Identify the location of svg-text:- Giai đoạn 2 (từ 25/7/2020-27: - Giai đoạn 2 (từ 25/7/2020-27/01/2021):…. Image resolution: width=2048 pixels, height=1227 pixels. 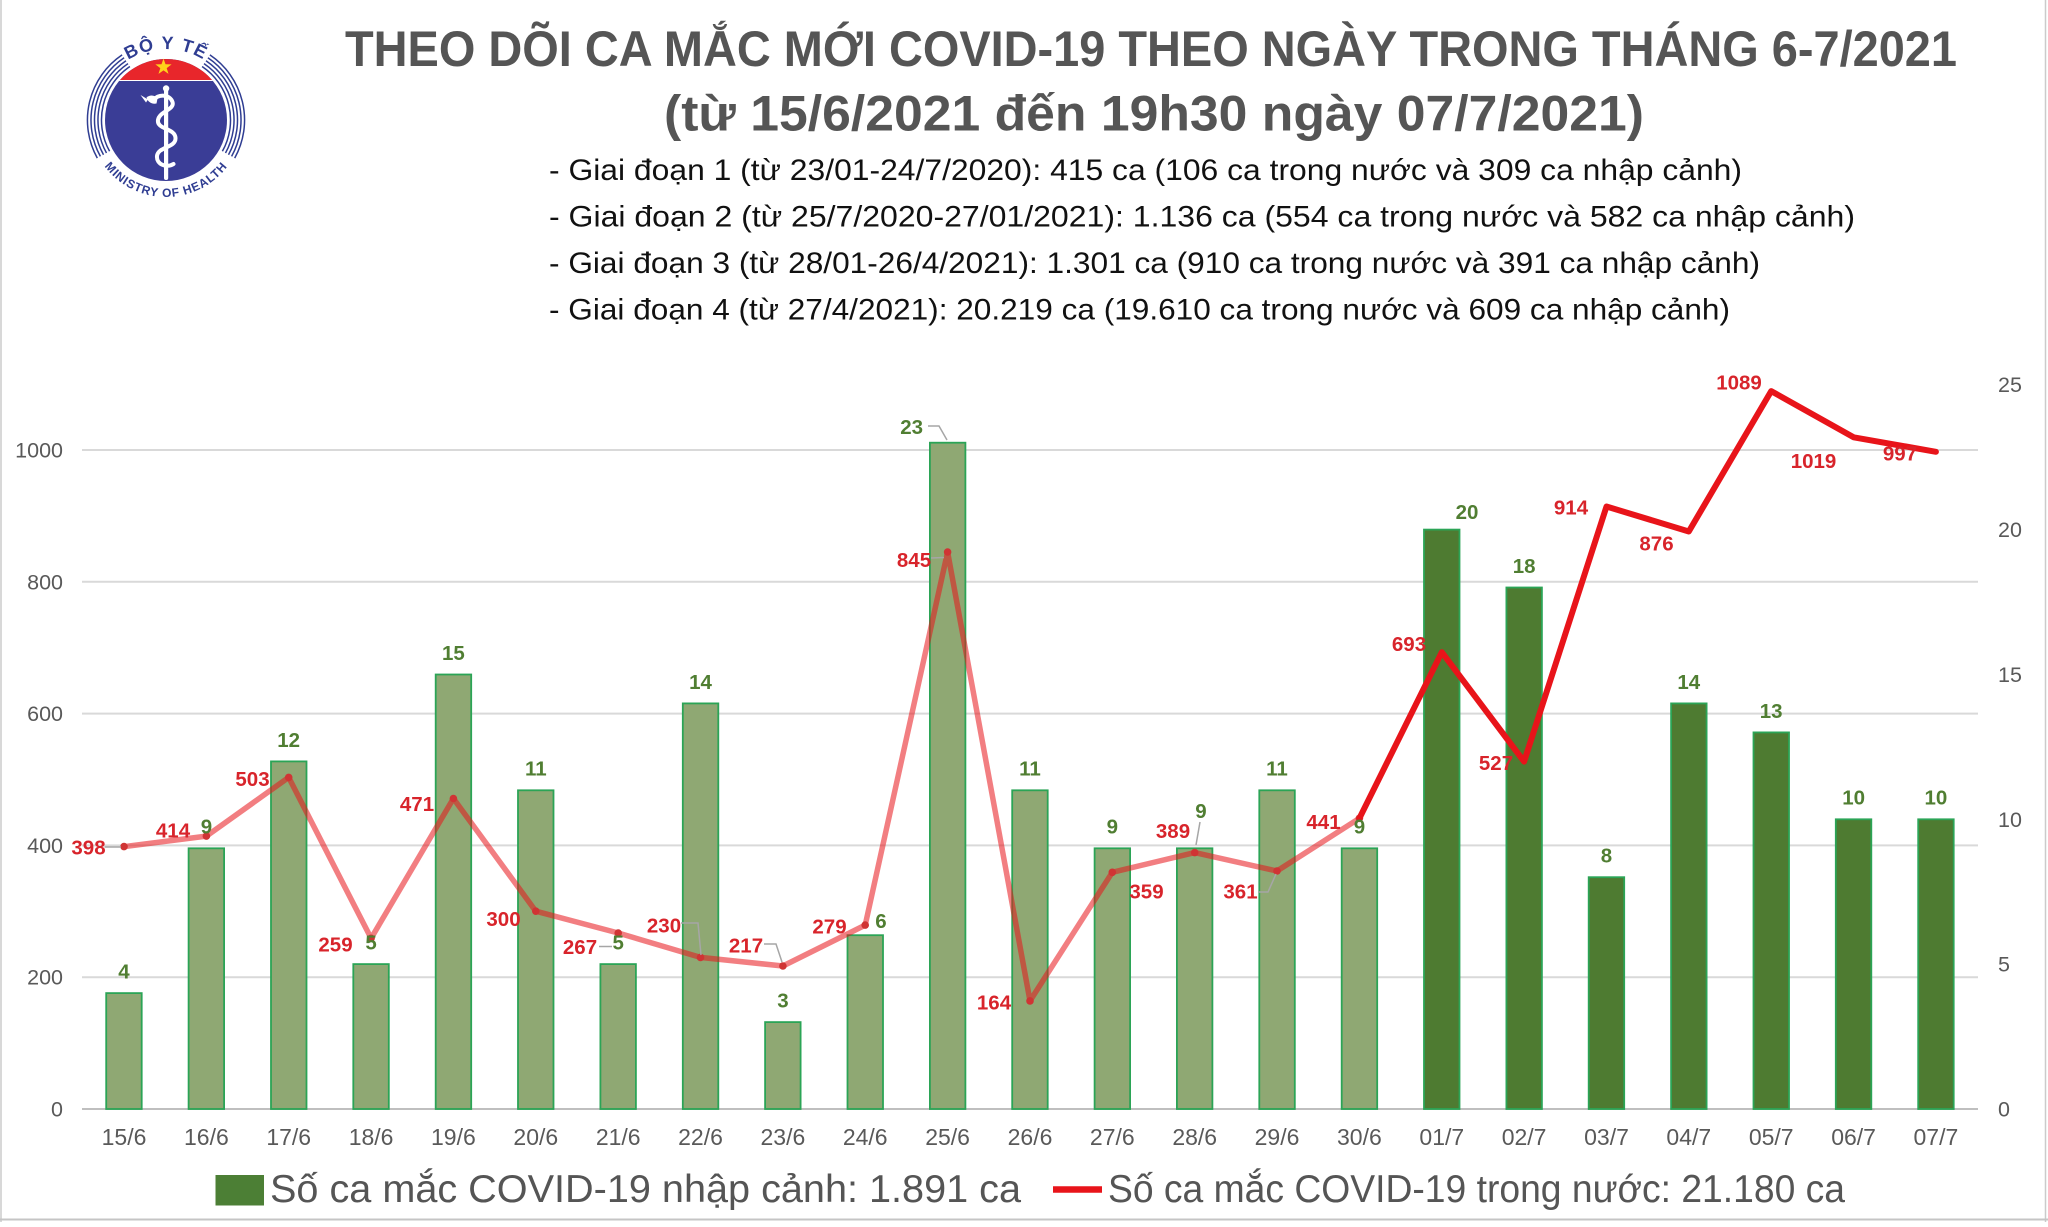
(1202, 217).